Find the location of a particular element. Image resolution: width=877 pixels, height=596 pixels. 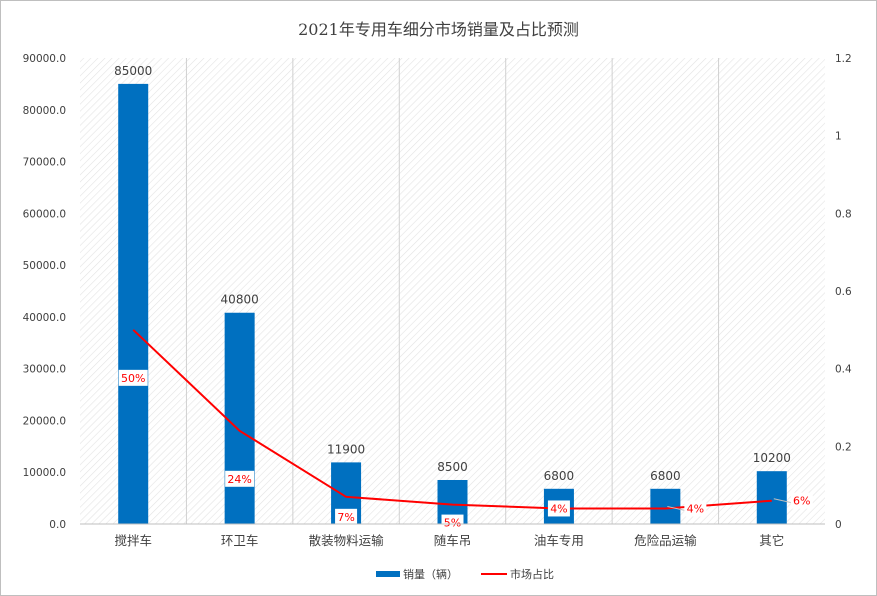

category-label: 其它 is located at coordinates (771, 540).